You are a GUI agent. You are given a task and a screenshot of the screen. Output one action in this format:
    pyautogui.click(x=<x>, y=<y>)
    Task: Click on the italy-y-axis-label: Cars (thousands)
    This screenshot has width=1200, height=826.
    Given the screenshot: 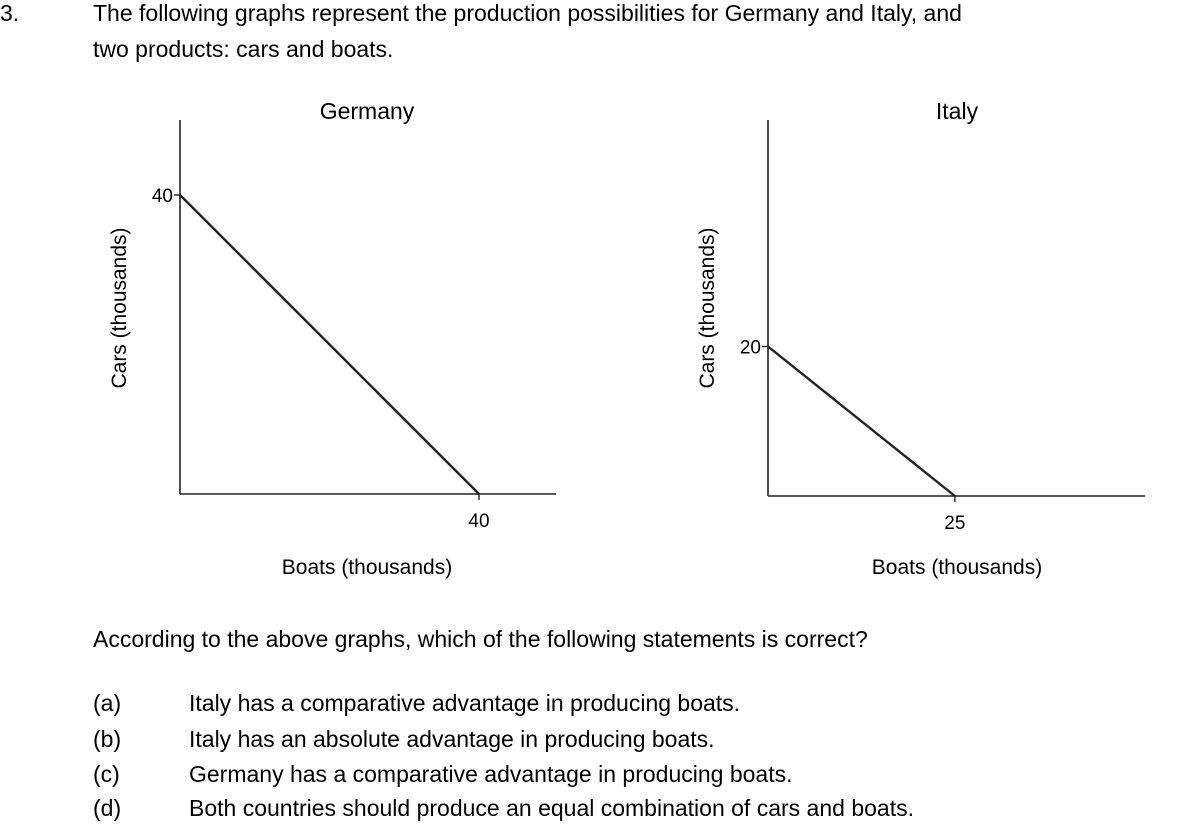 What is the action you would take?
    pyautogui.click(x=707, y=307)
    